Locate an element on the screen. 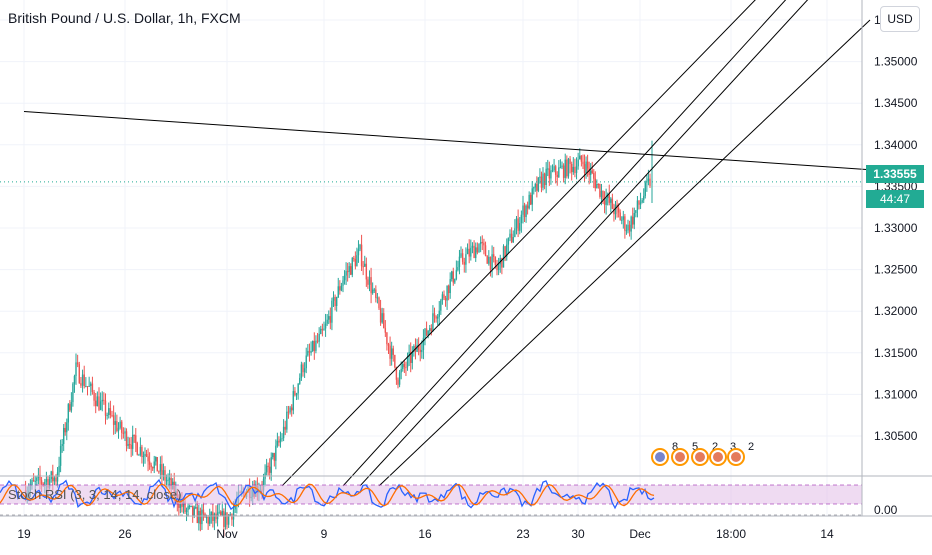 Image resolution: width=932 pixels, height=555 pixels. time-tick-label: 18:00 is located at coordinates (731, 534).